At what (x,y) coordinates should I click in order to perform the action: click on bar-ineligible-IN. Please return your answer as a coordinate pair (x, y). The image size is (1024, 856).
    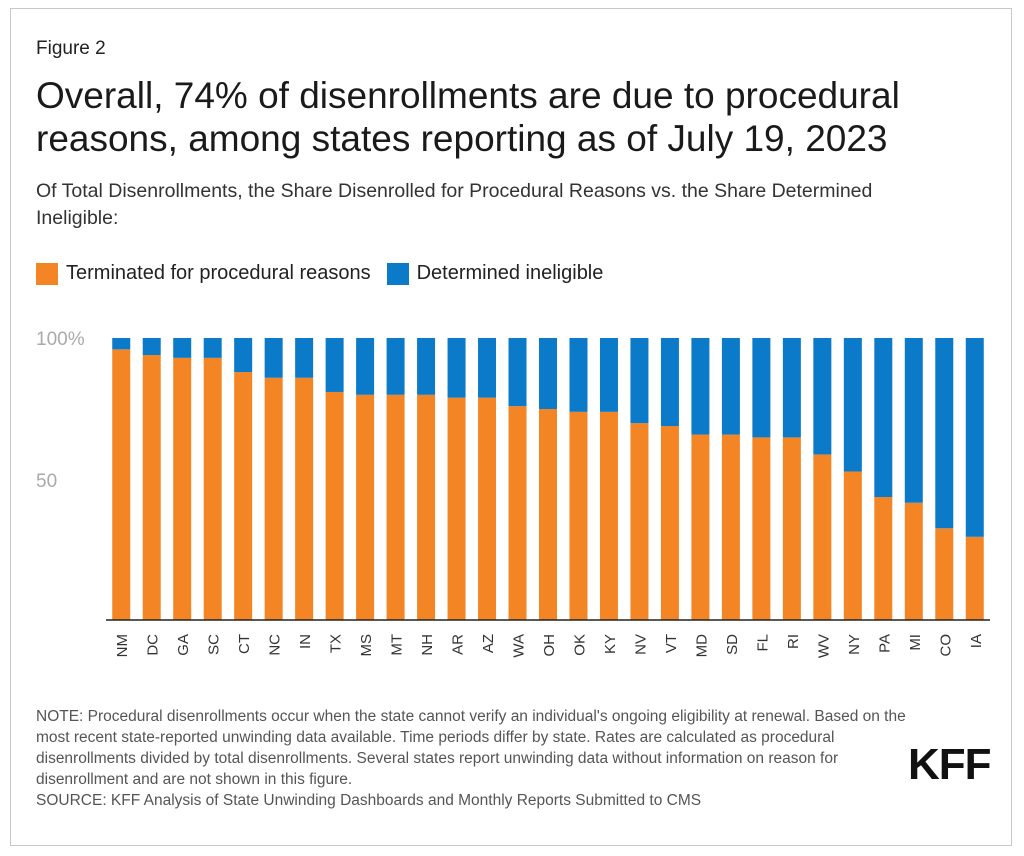
    Looking at the image, I should click on (304, 358).